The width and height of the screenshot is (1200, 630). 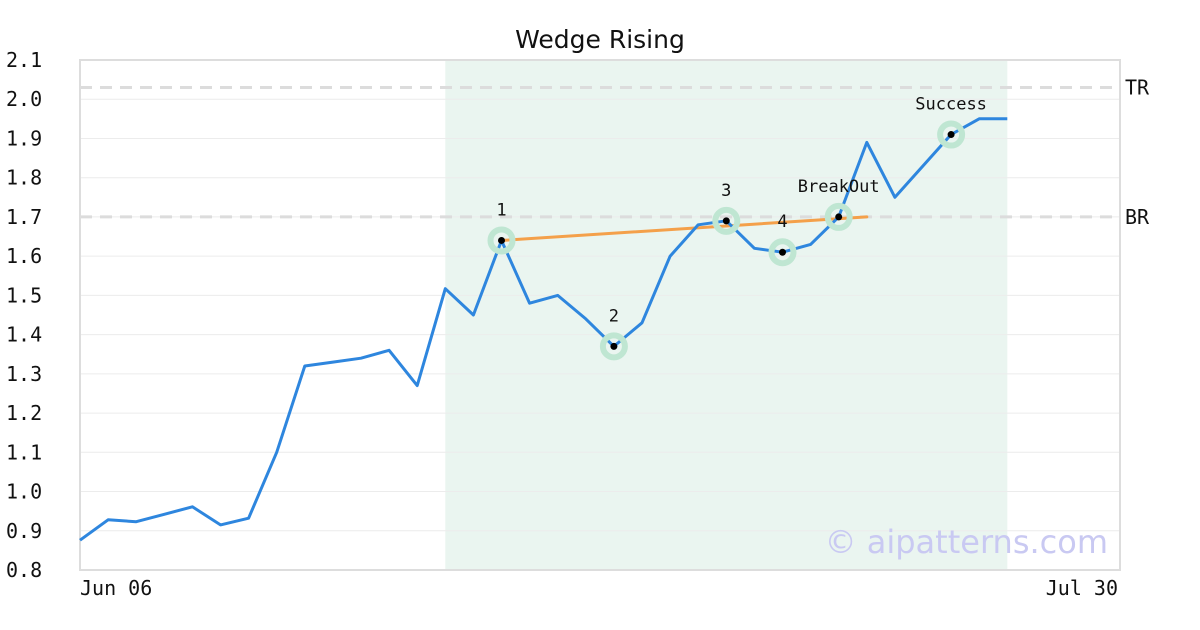 What do you see at coordinates (839, 187) in the screenshot?
I see `annotation-label: BreakOut` at bounding box center [839, 187].